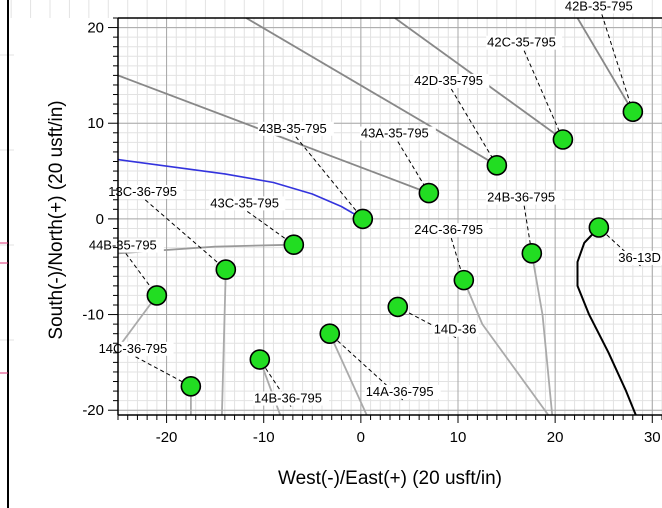 This screenshot has width=662, height=508. I want to click on well-label: 14A-36-795, so click(400, 391).